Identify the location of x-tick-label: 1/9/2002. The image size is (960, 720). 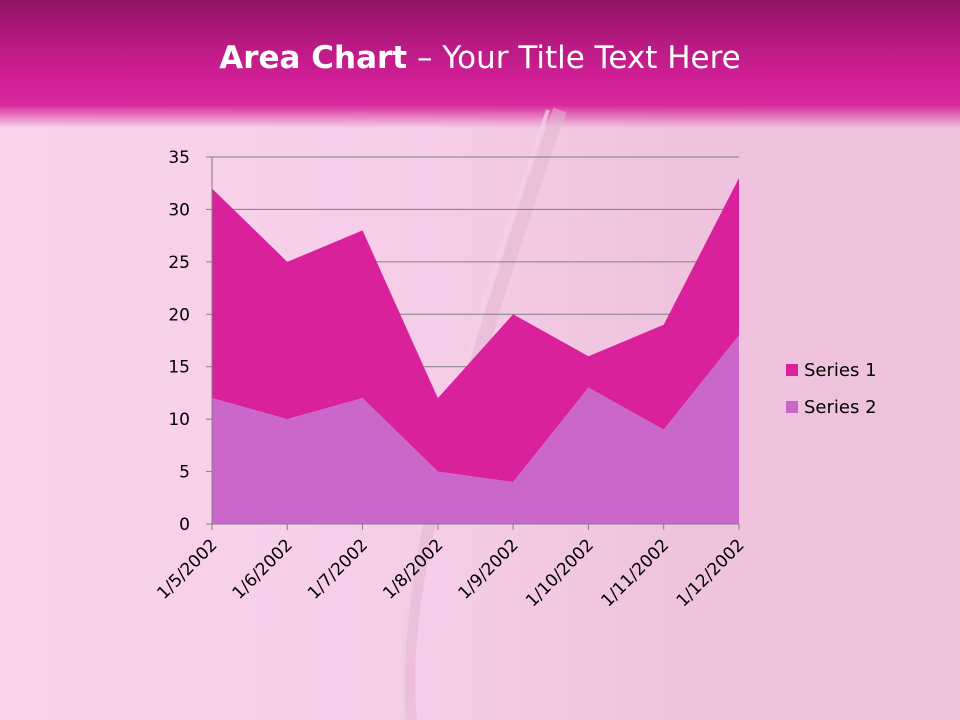
(489, 569).